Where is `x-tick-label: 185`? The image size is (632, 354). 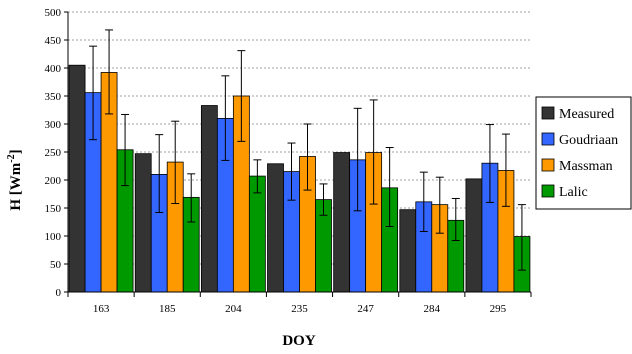
x-tick-label: 185 is located at coordinates (167, 309).